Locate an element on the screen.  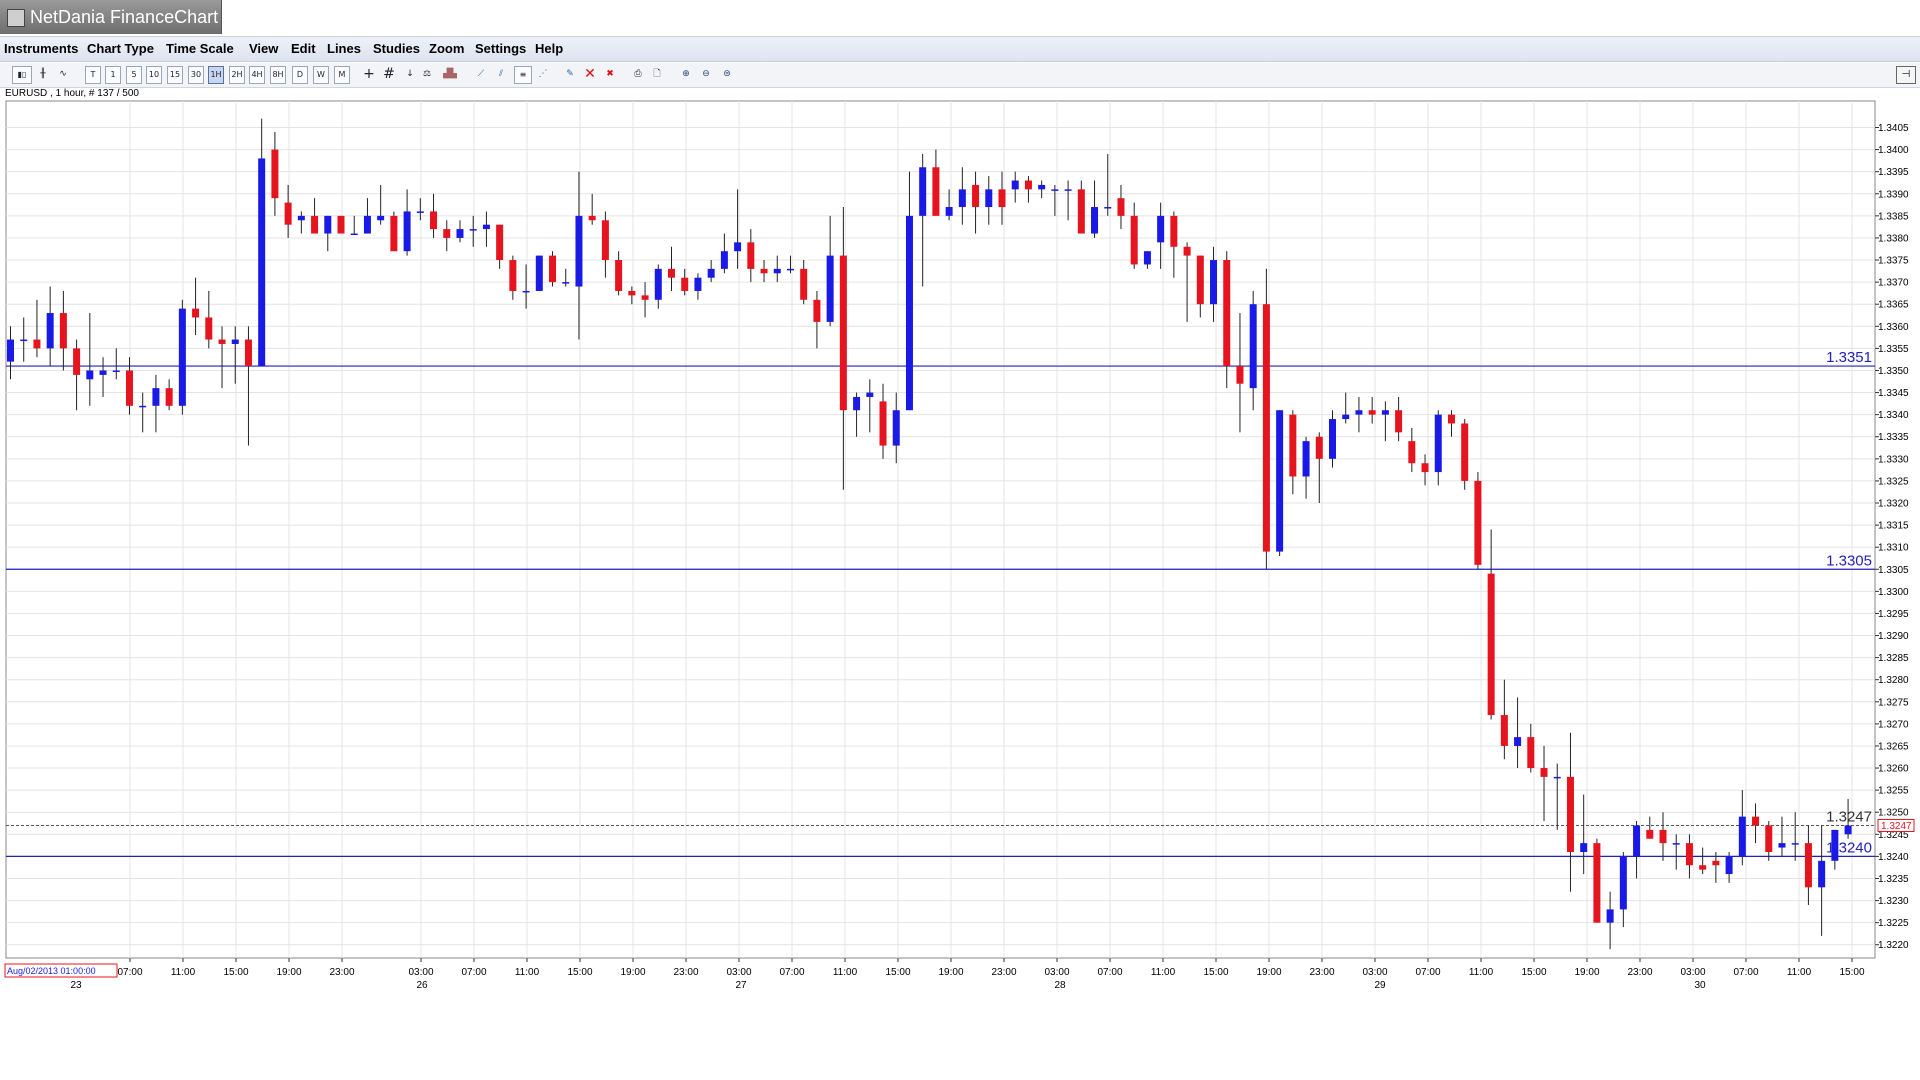
line-chart-icon: ∿ is located at coordinates (63, 74).